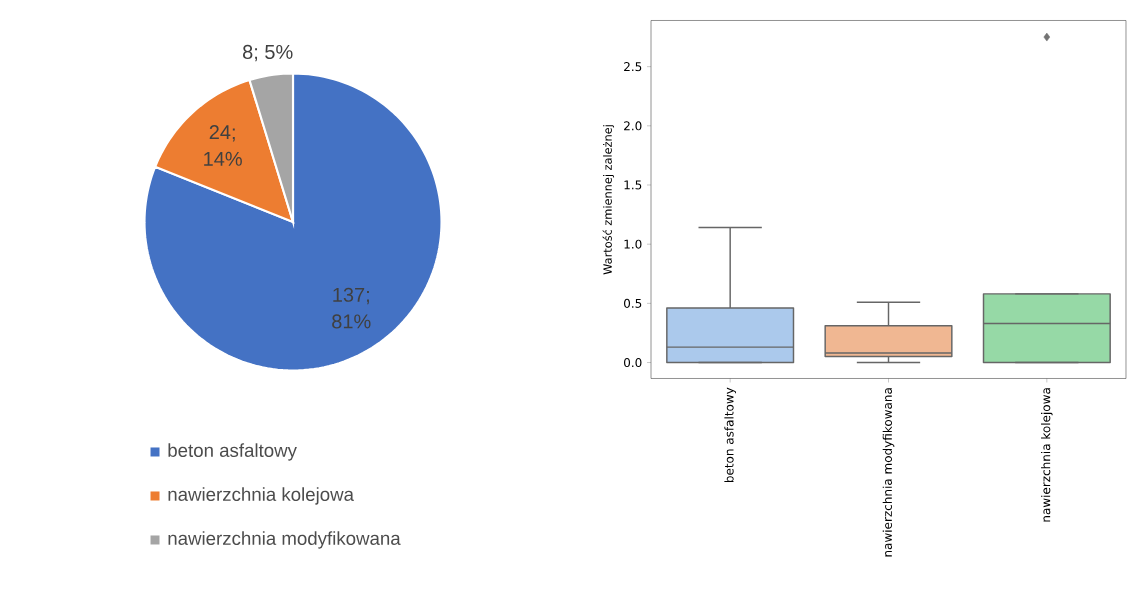 The width and height of the screenshot is (1129, 592). I want to click on data-label: 24; 14%, so click(223, 145).